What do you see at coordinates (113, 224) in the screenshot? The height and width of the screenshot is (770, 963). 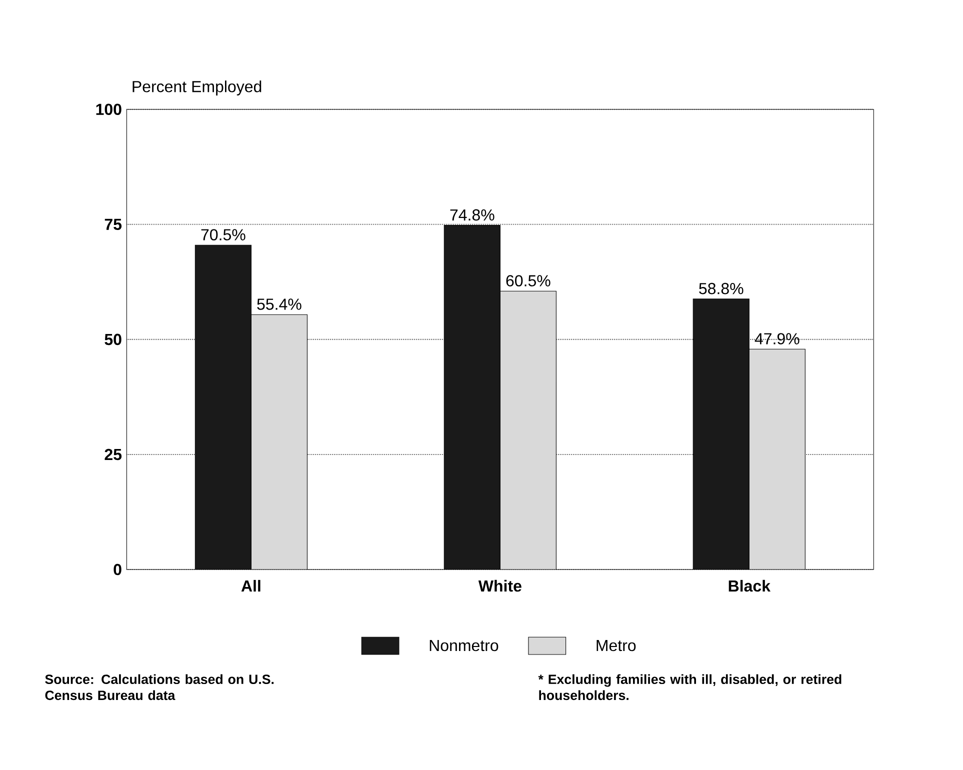 I see `y-tick-label: 75` at bounding box center [113, 224].